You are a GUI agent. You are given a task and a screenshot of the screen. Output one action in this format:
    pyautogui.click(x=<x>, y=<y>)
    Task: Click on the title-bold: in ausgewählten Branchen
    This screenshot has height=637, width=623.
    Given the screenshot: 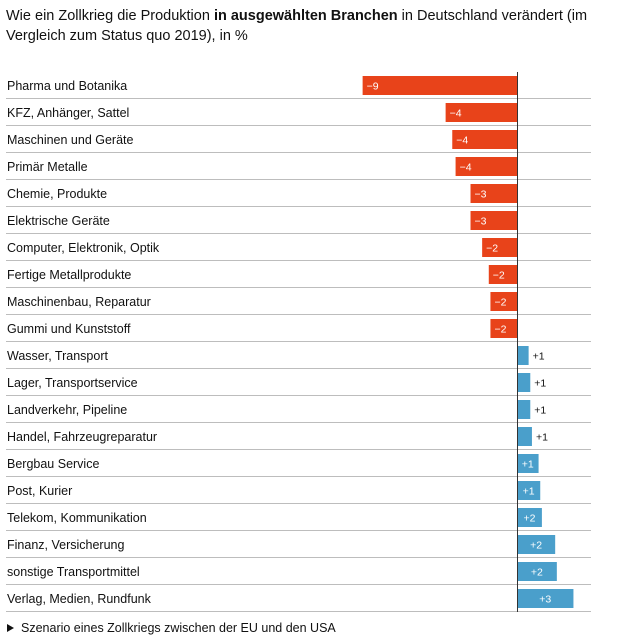 What is the action you would take?
    pyautogui.click(x=305, y=16)
    